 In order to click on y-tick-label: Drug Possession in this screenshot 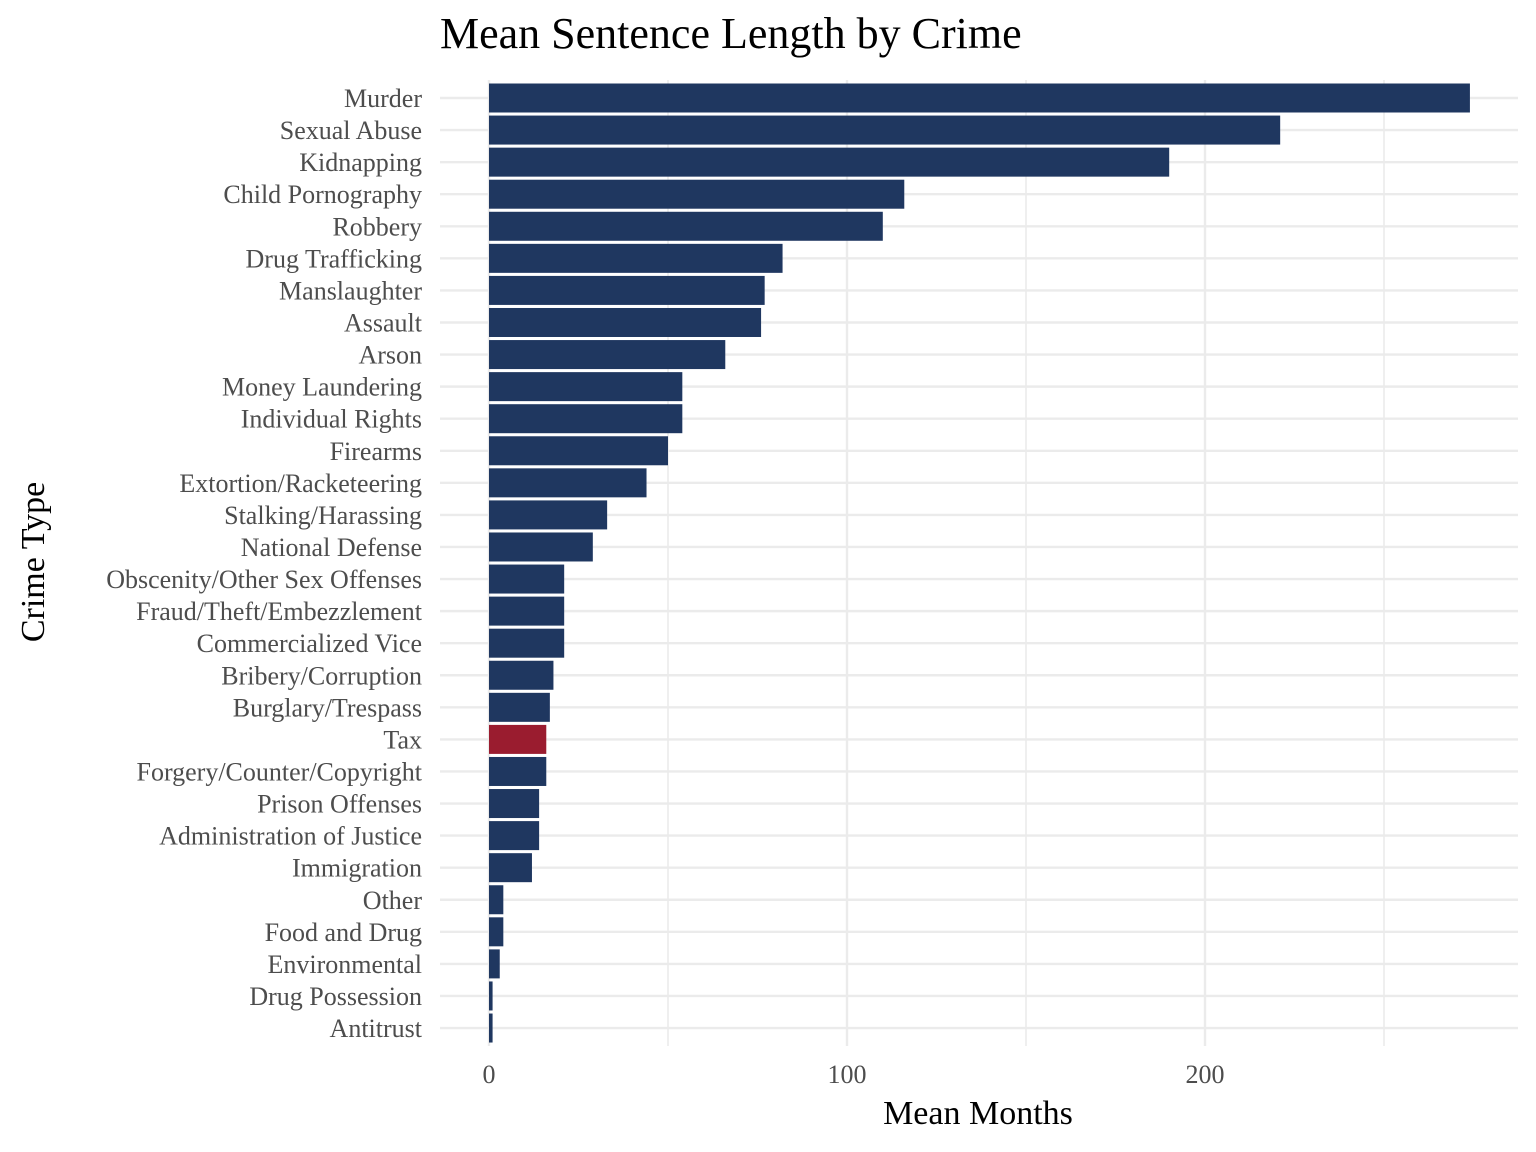, I will do `click(335, 996)`.